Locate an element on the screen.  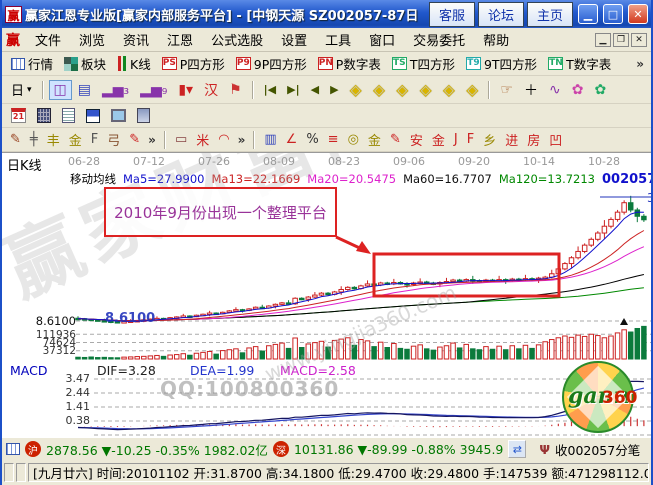
menu-item-6: 工具 is located at coordinates (338, 41).